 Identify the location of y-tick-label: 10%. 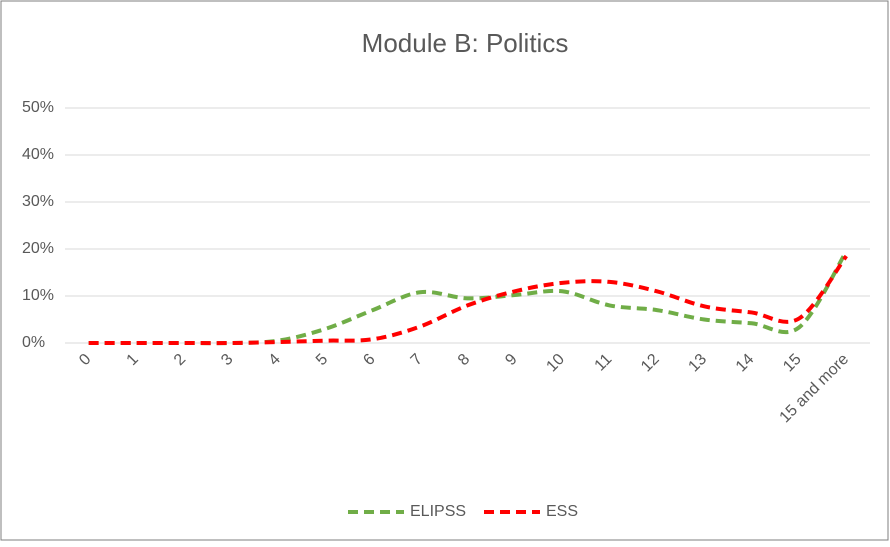
(38, 295).